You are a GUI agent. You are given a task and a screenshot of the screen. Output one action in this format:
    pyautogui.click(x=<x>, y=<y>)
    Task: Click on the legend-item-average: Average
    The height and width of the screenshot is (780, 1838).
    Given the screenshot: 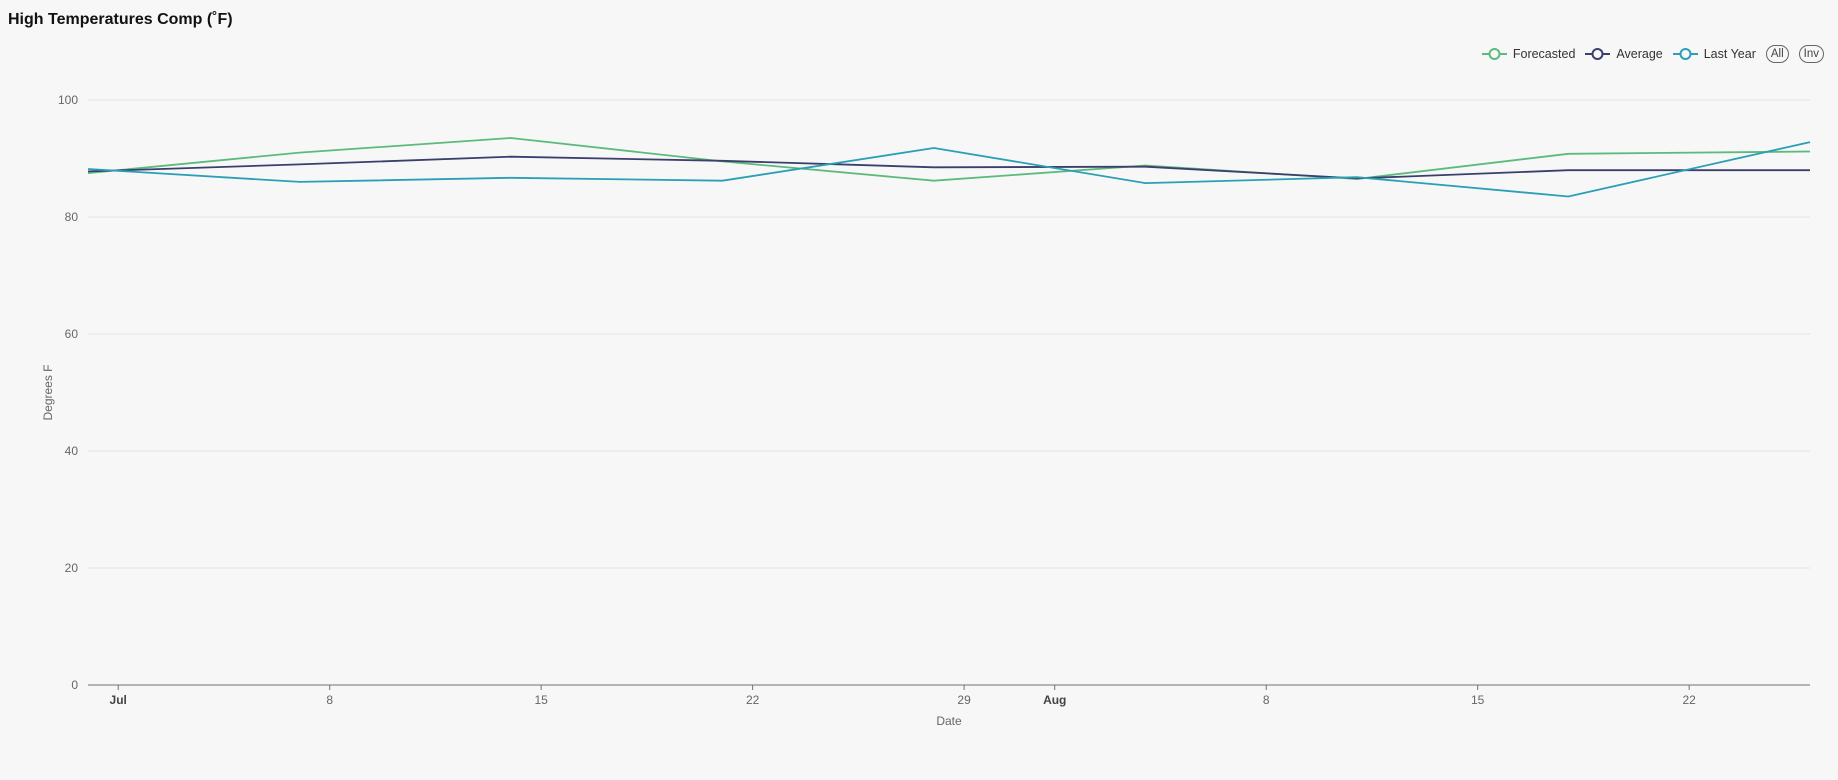 What is the action you would take?
    pyautogui.click(x=1624, y=54)
    